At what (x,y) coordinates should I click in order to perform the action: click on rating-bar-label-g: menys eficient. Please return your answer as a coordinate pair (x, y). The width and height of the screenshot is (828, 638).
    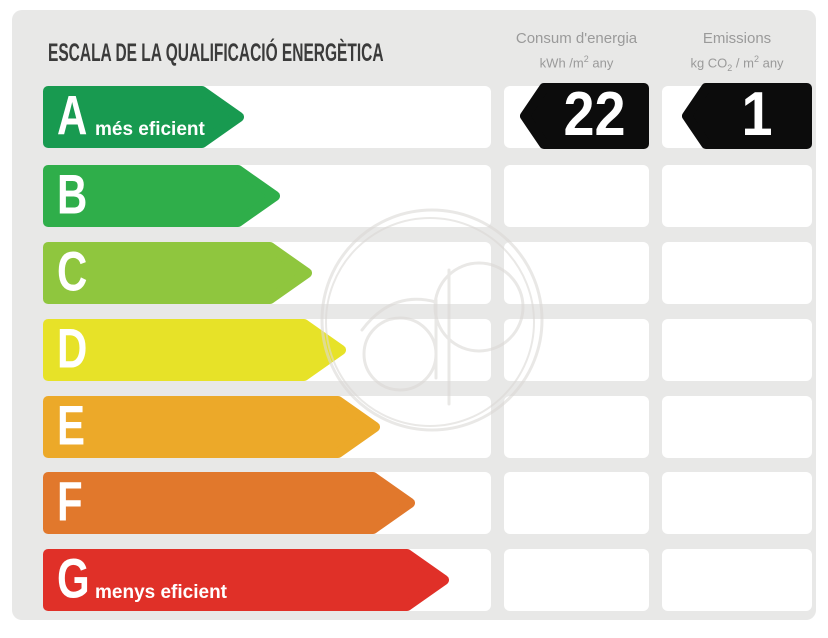
    Looking at the image, I should click on (161, 592).